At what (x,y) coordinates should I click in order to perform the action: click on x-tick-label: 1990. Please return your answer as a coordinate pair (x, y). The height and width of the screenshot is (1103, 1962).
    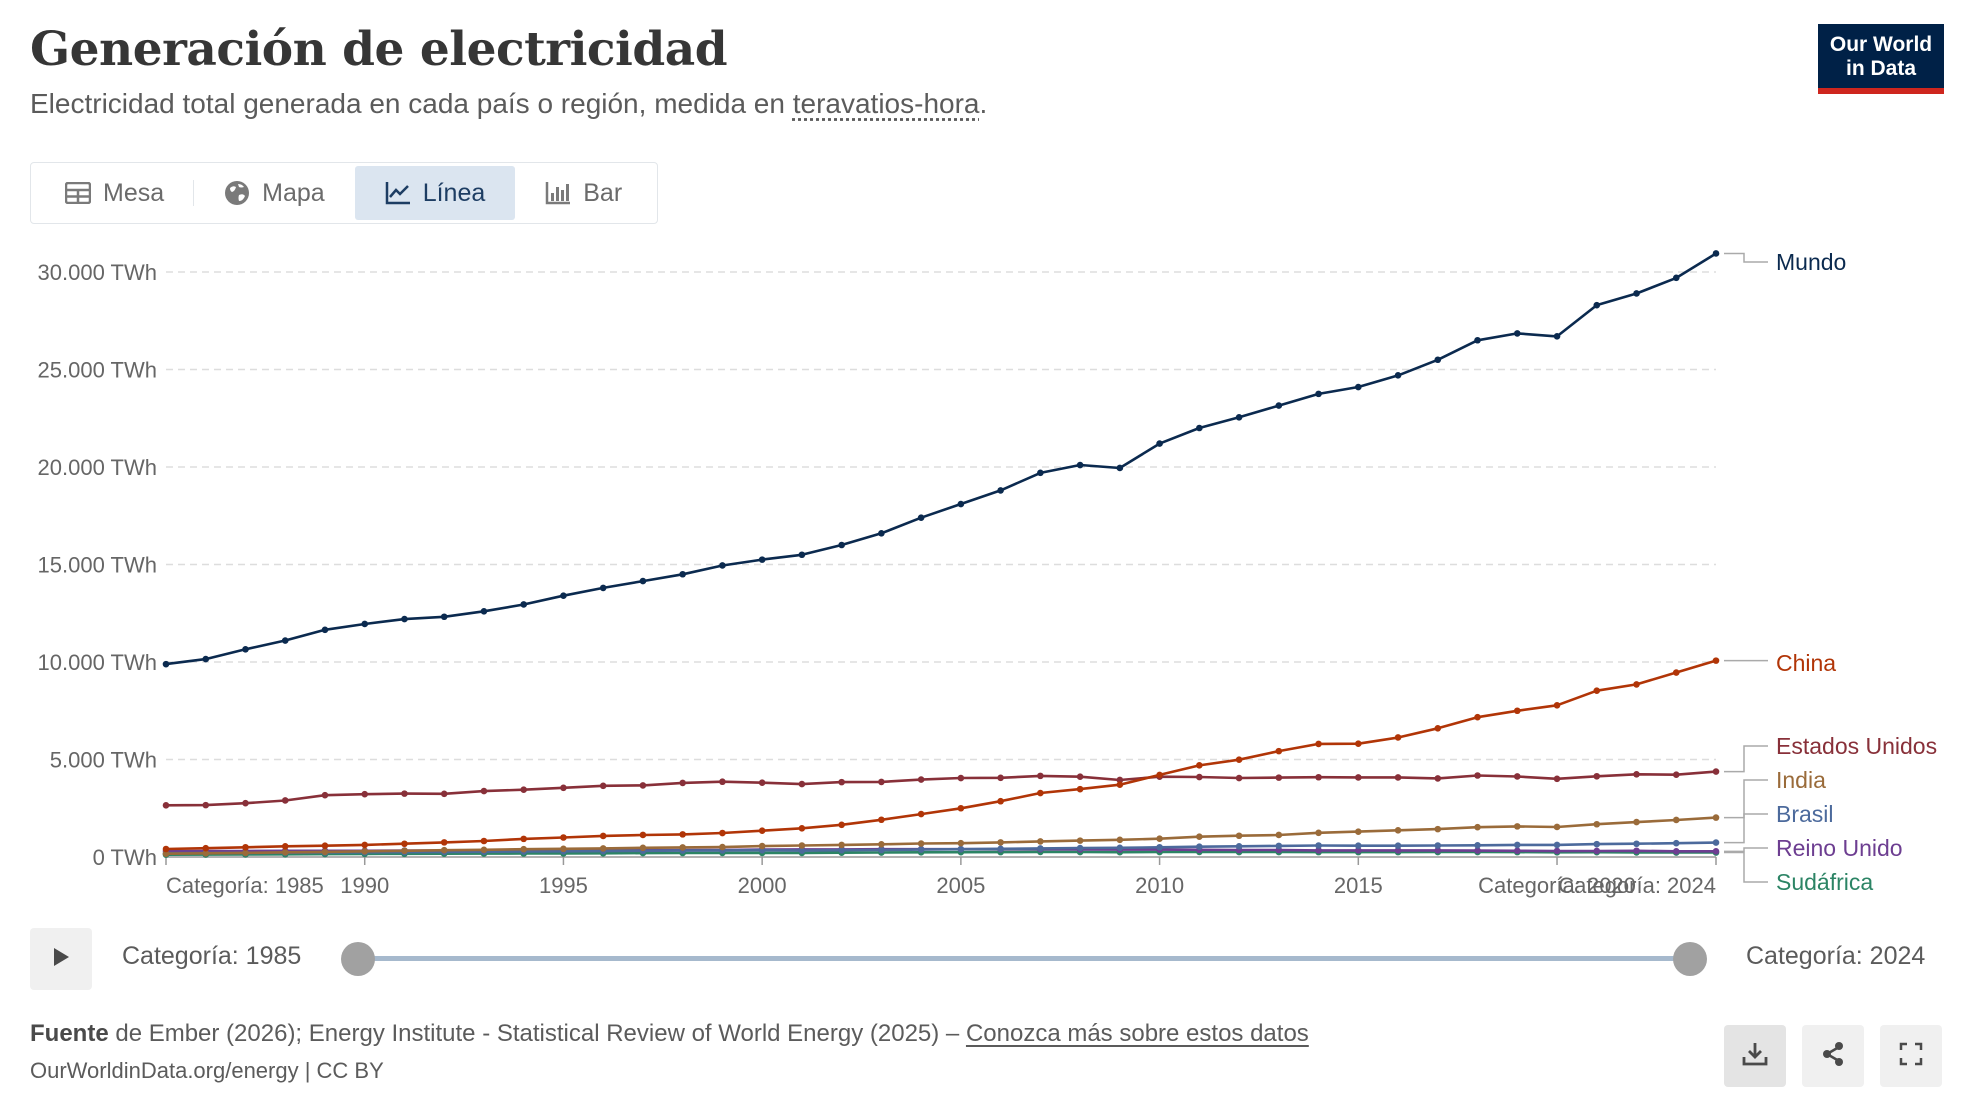
    Looking at the image, I should click on (364, 885).